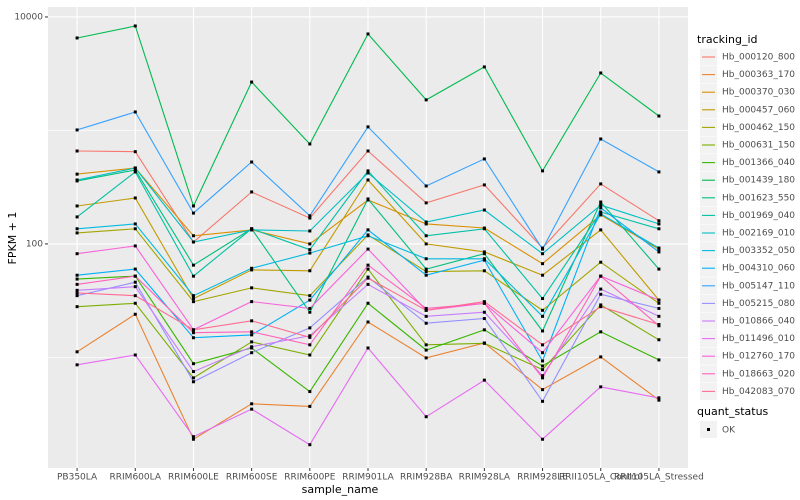 The image size is (800, 500). Describe the element at coordinates (758, 374) in the screenshot. I see `legend-label: Hb_018663_020` at that location.